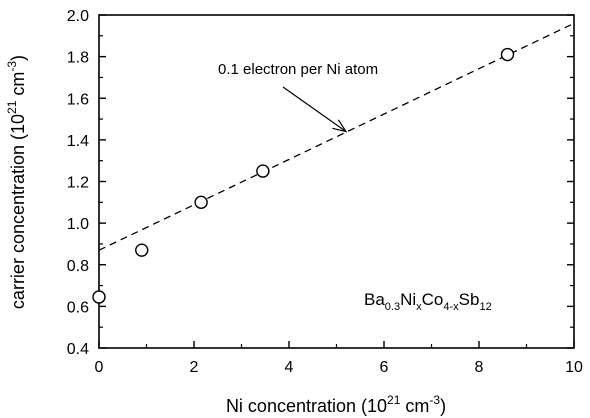  I want to click on y-tick-label: 1.2, so click(78, 183).